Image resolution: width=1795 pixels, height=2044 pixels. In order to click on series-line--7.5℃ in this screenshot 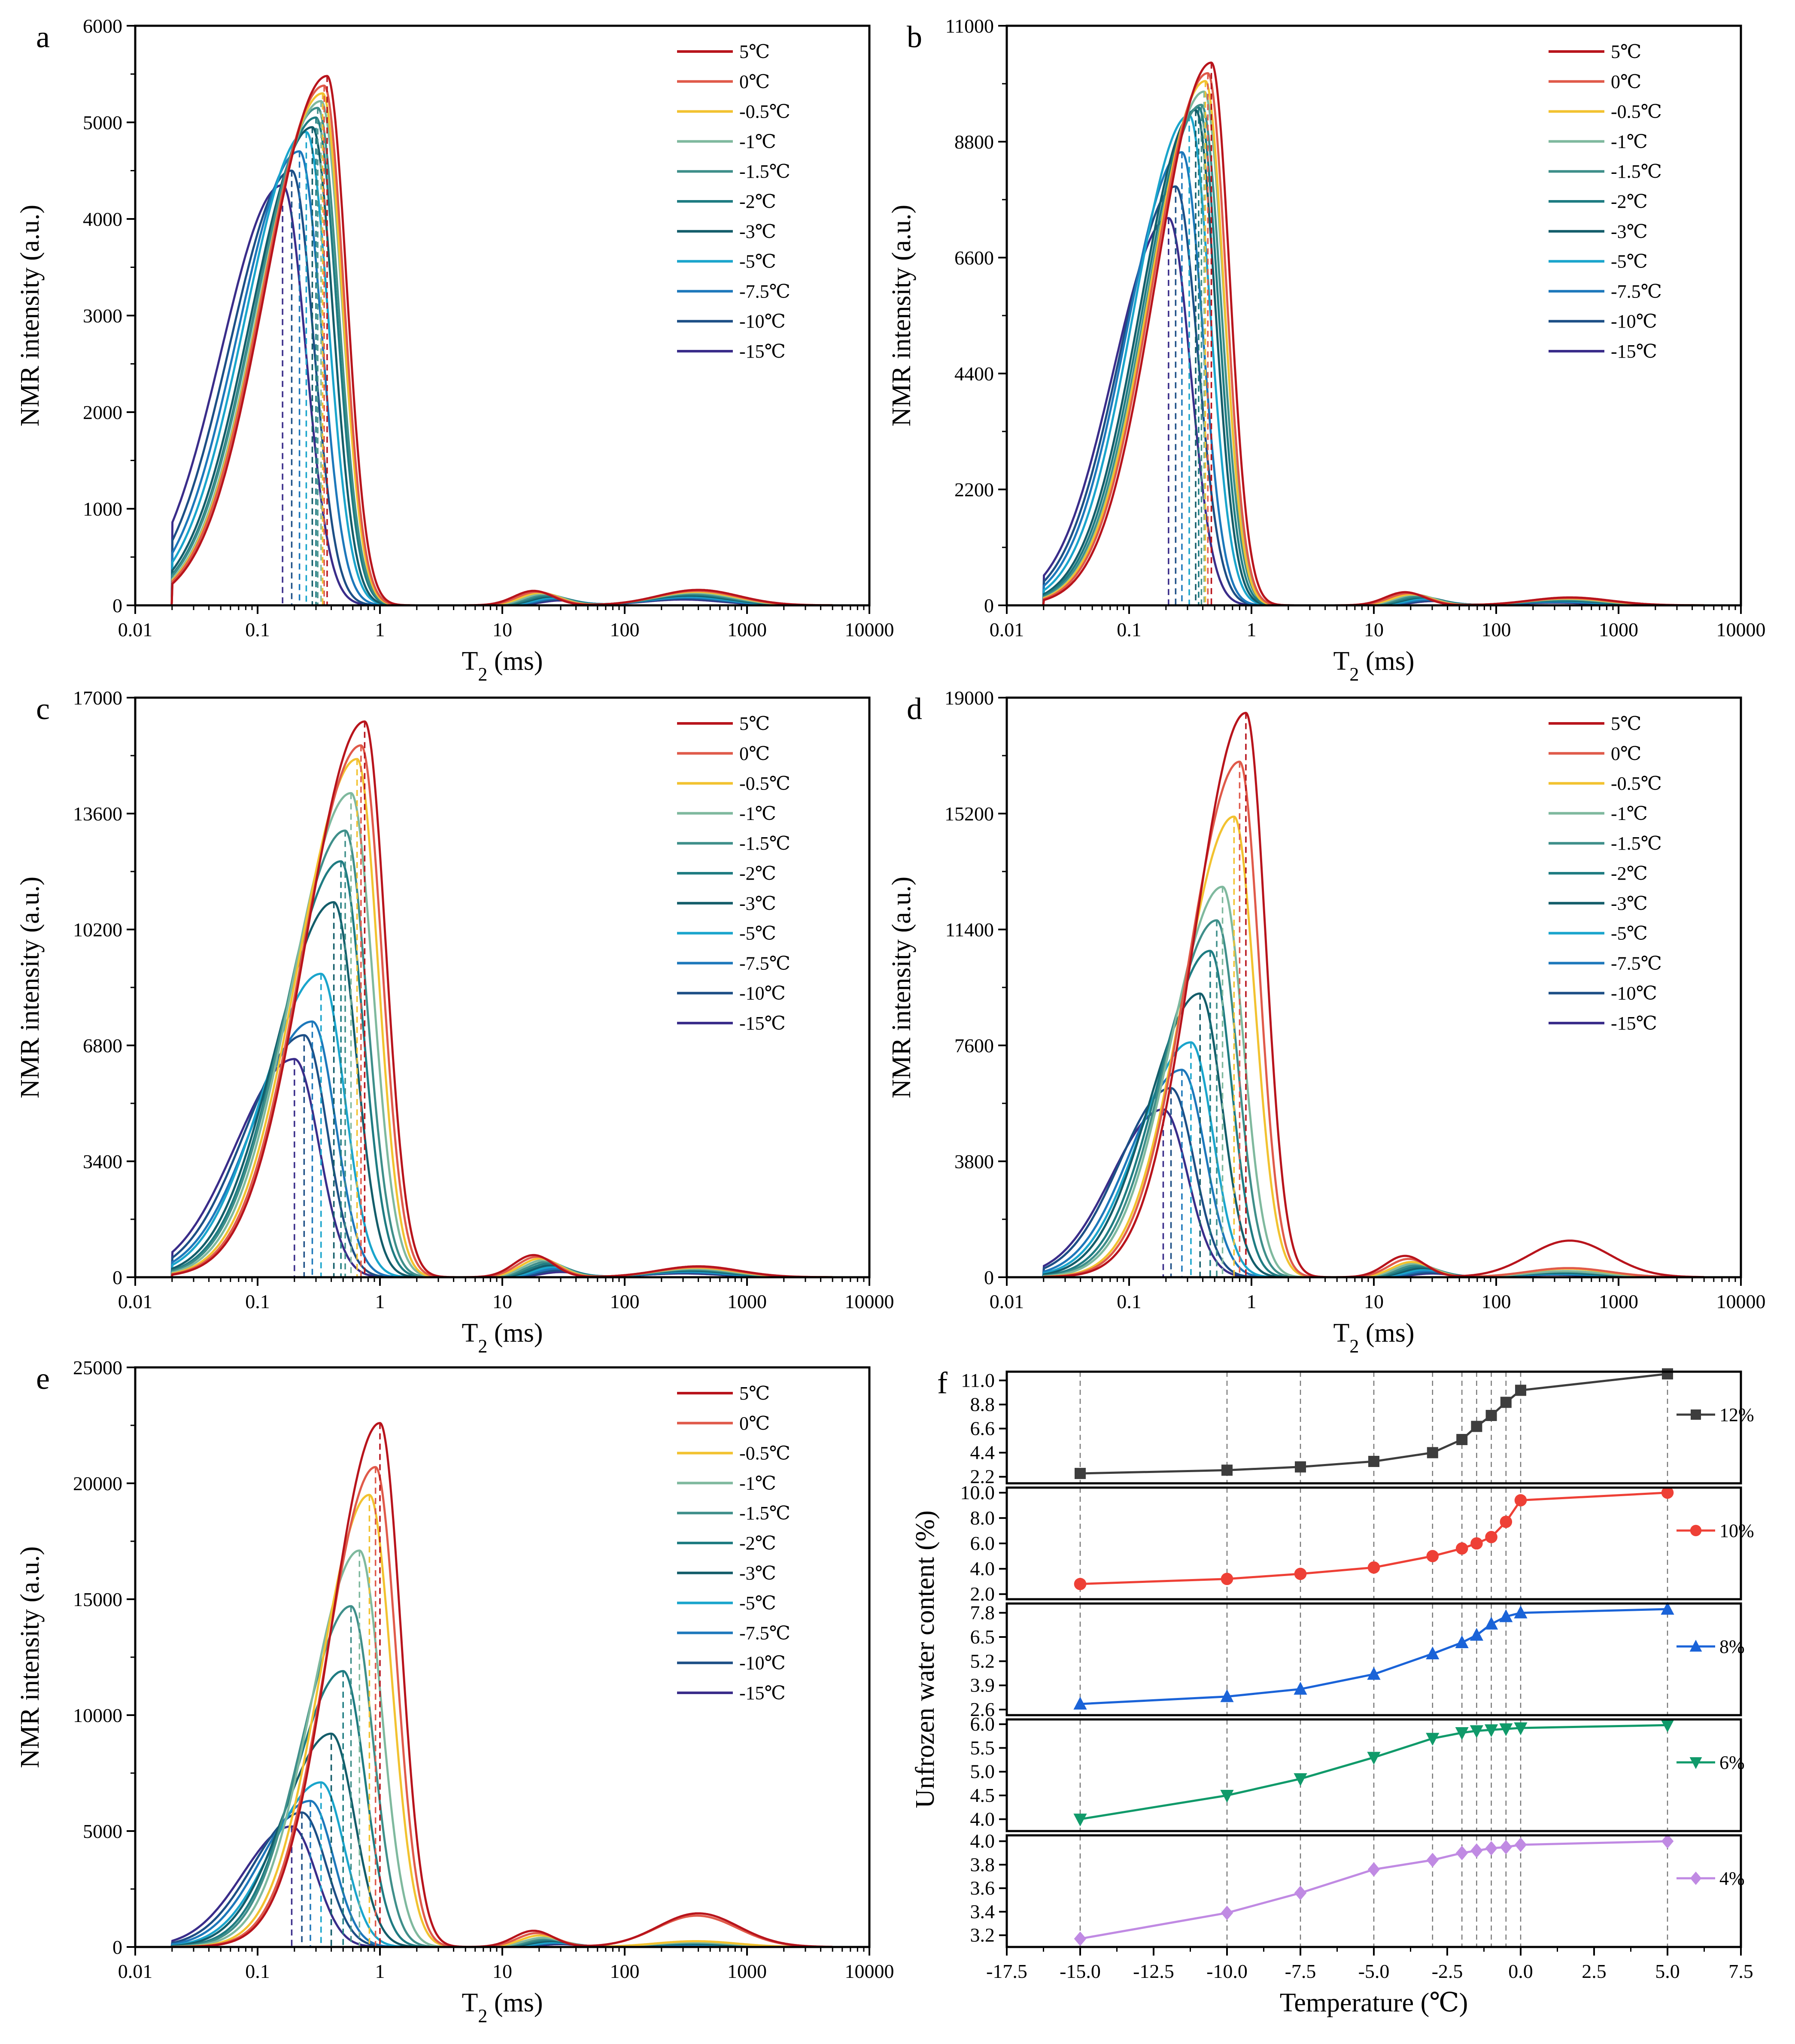, I will do `click(500, 377)`.